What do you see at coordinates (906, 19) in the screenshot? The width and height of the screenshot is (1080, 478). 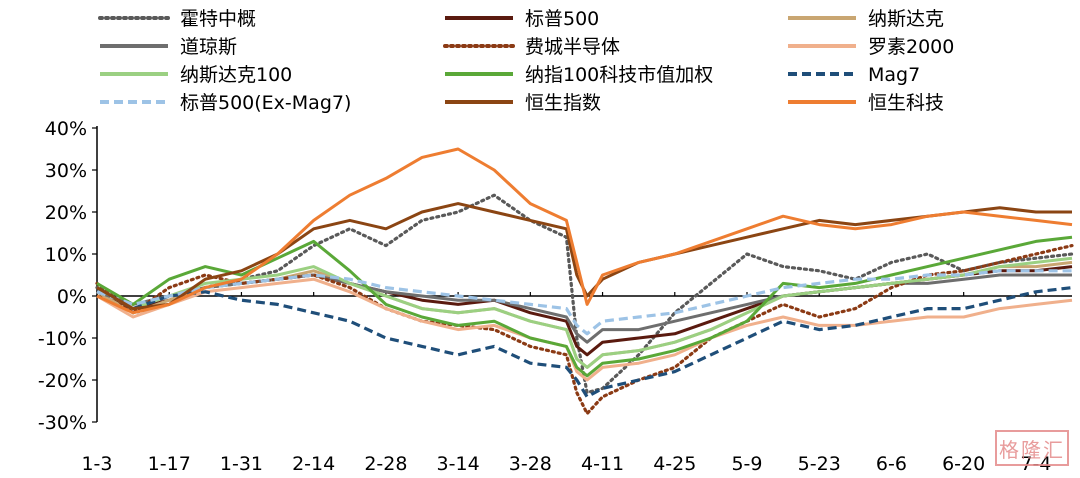 I see `legend-label-2: 纳斯达克` at bounding box center [906, 19].